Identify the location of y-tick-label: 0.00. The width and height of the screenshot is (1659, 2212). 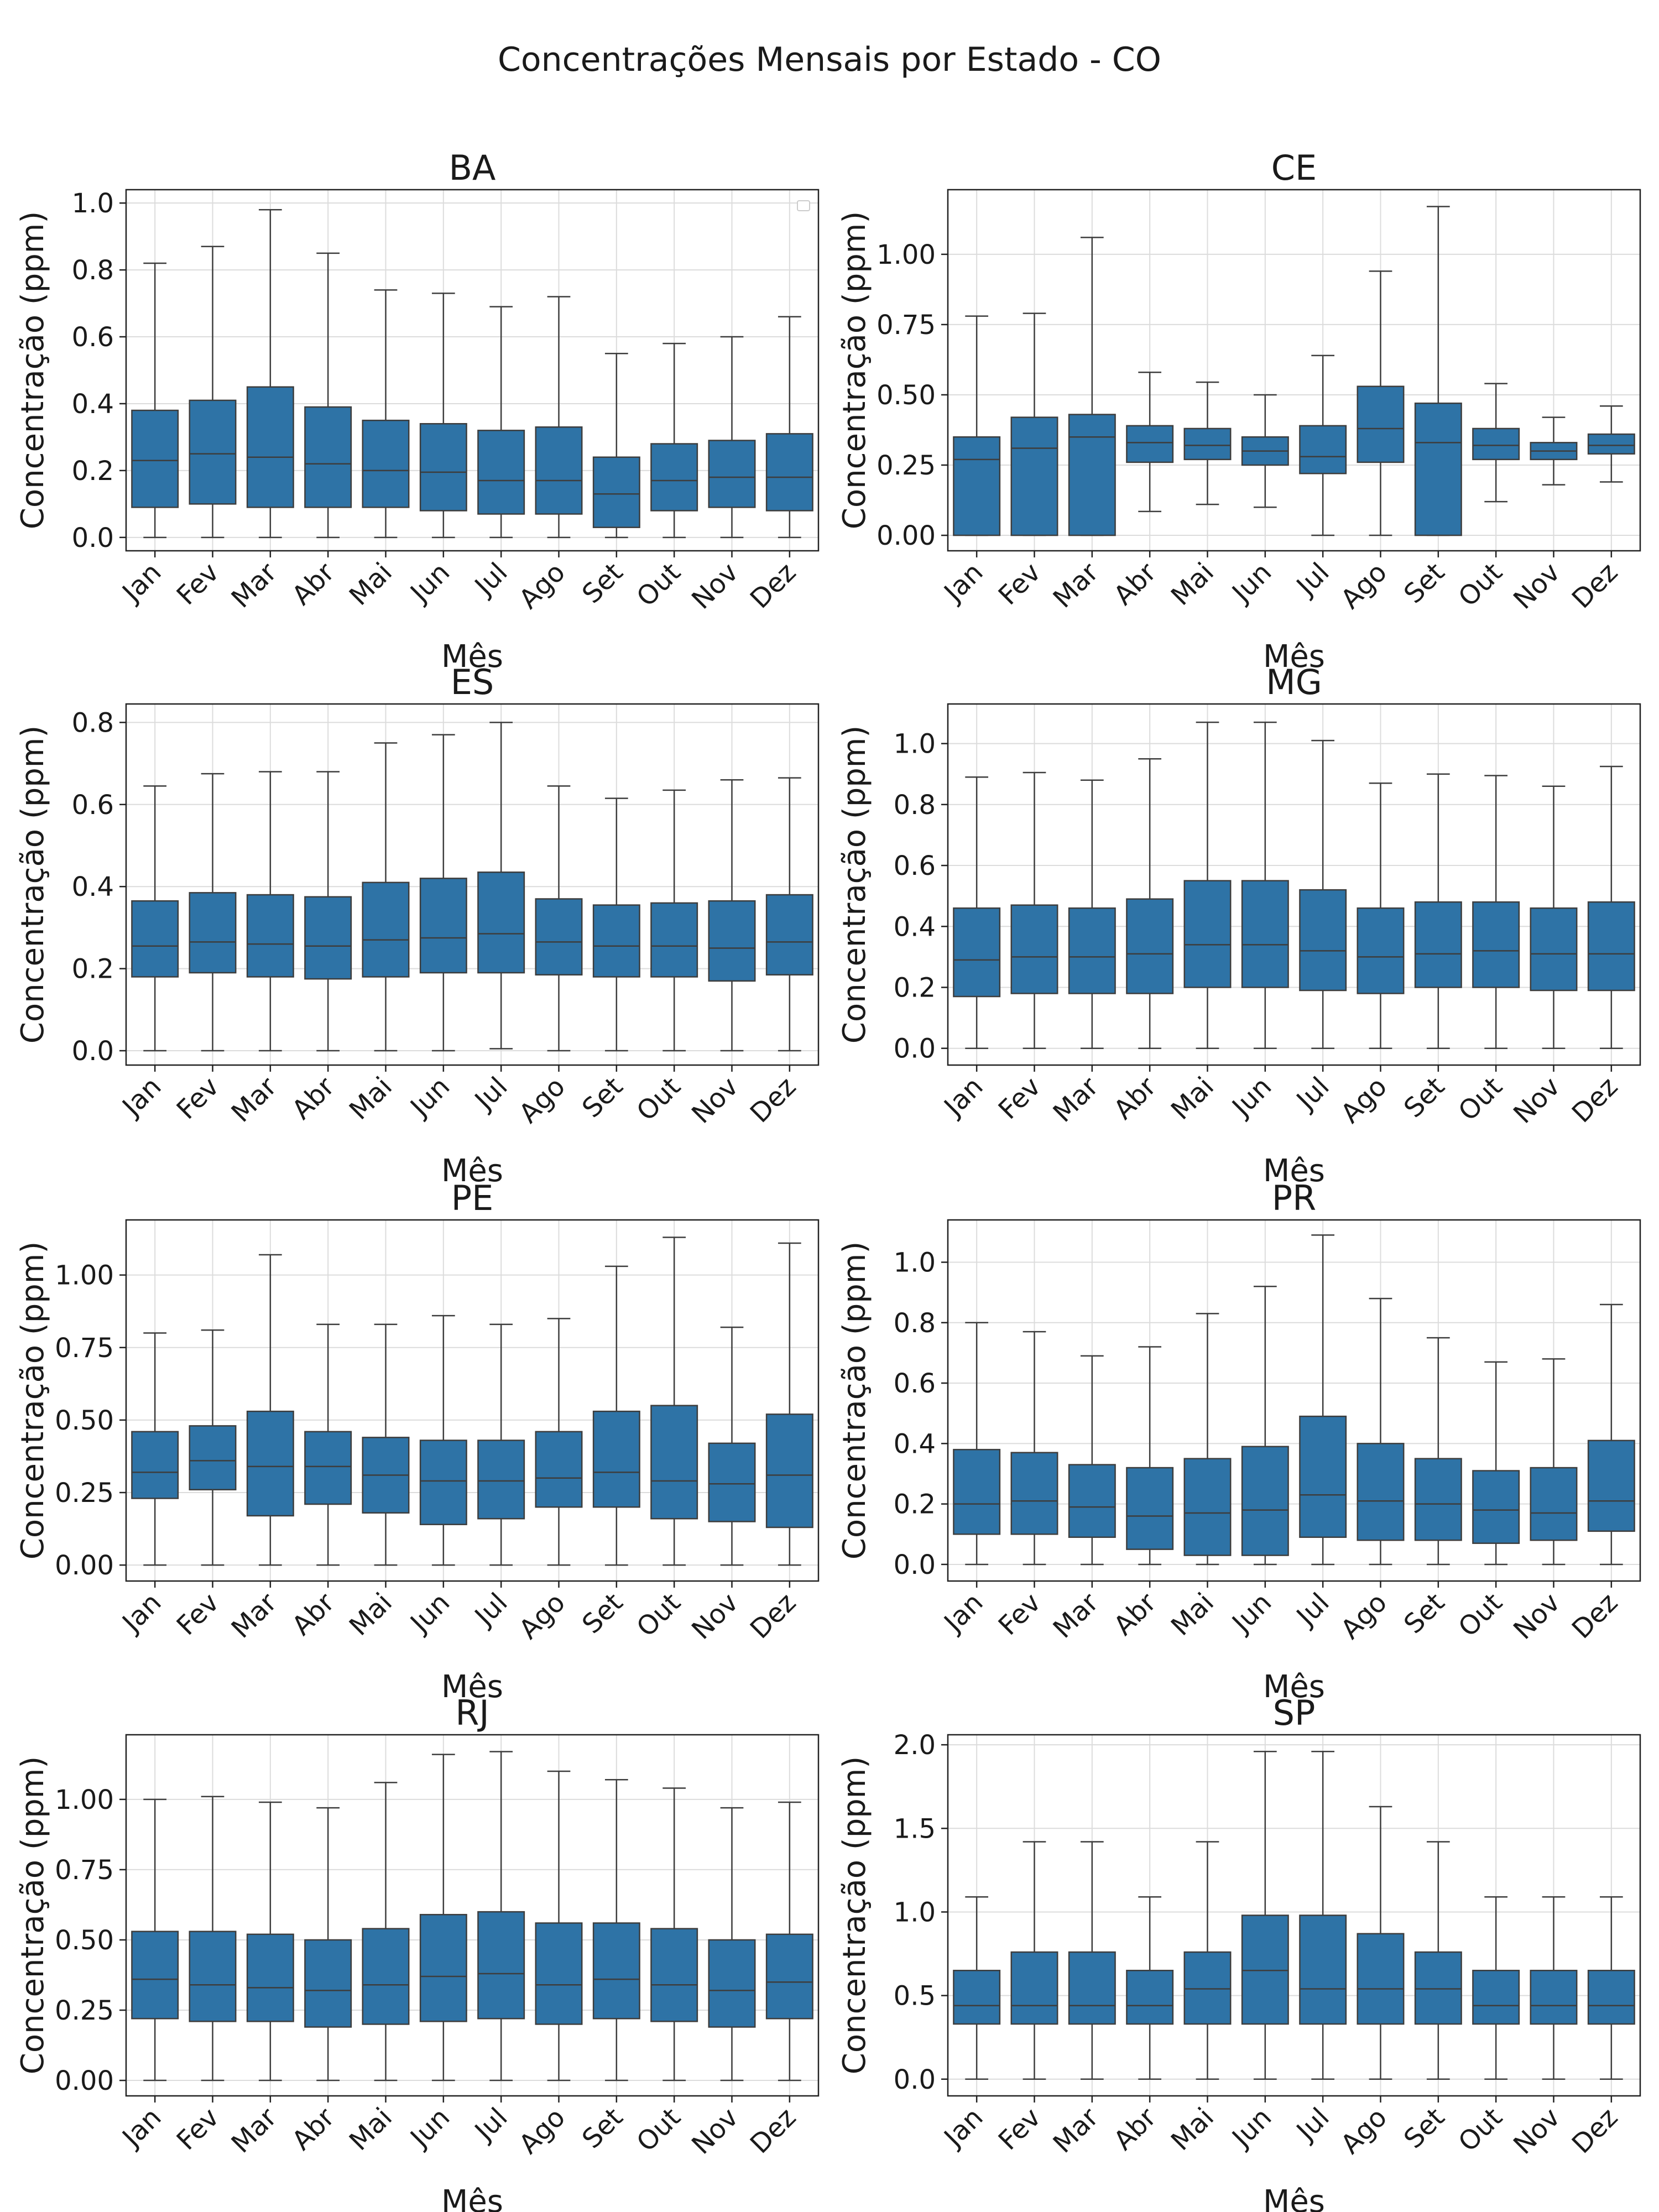
(85, 1566).